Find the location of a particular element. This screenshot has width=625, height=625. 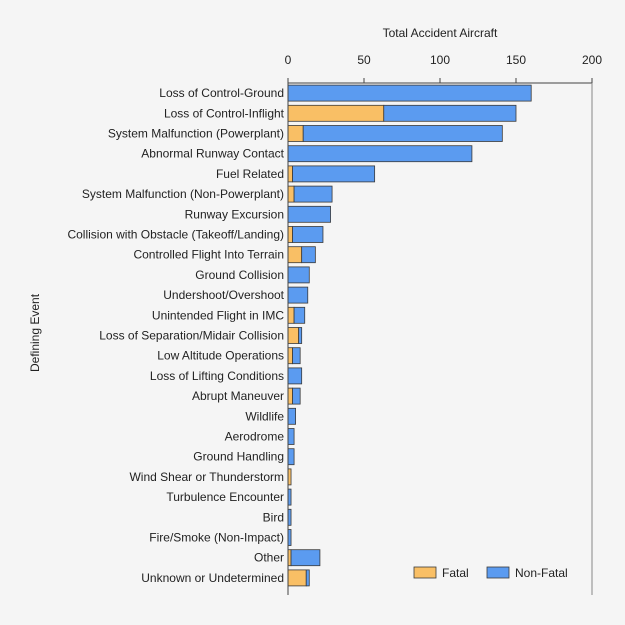

category-label: Aerodrome is located at coordinates (255, 437).